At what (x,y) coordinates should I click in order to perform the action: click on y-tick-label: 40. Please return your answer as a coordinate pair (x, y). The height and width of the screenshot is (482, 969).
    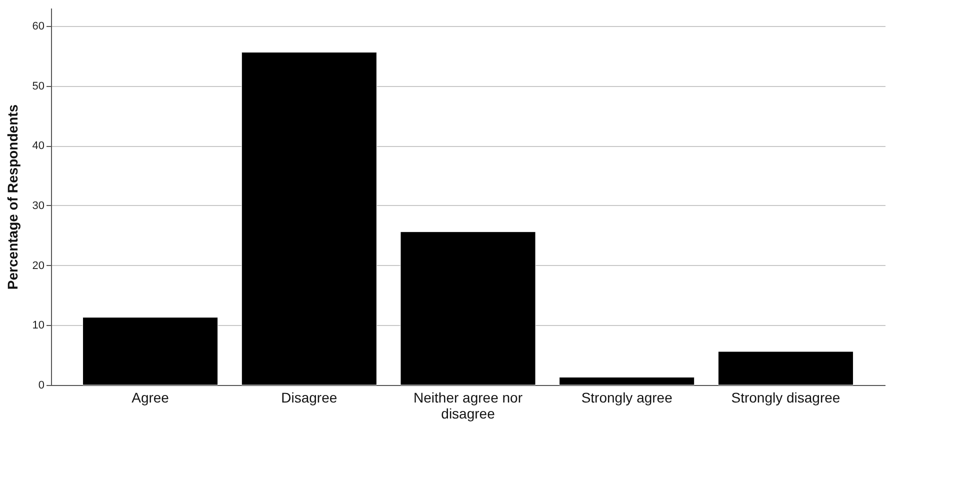
    Looking at the image, I should click on (38, 146).